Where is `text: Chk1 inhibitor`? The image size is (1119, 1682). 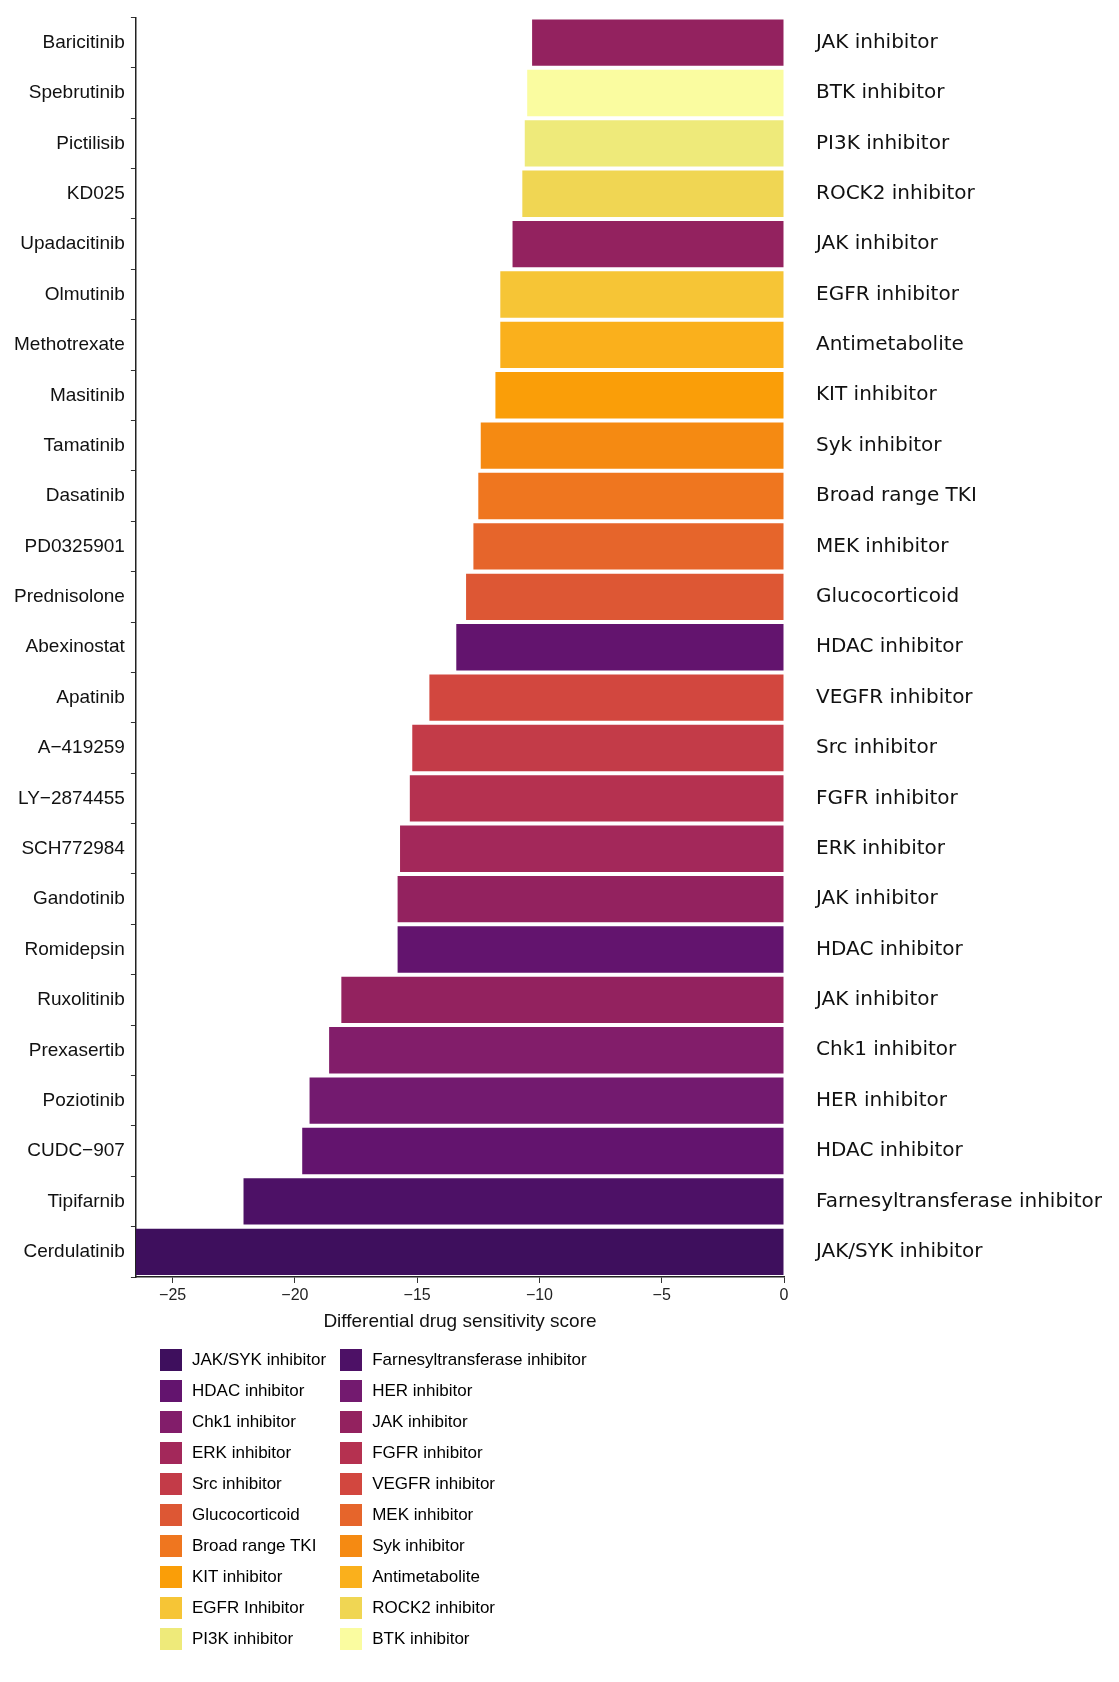
text: Chk1 inhibitor is located at coordinates (887, 1048).